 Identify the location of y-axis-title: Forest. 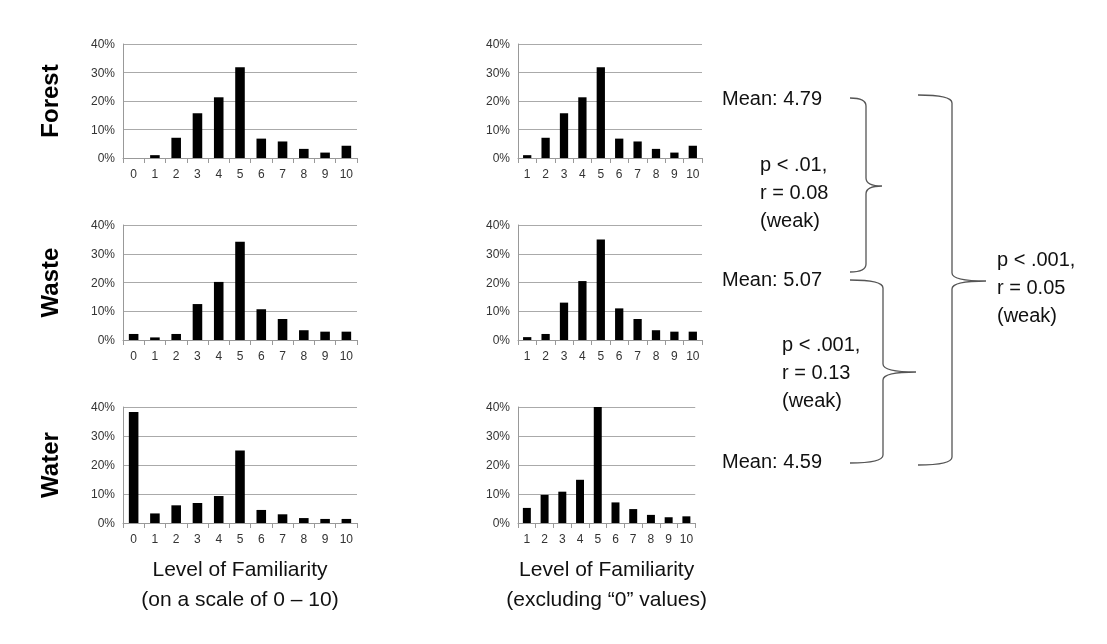
(49, 101).